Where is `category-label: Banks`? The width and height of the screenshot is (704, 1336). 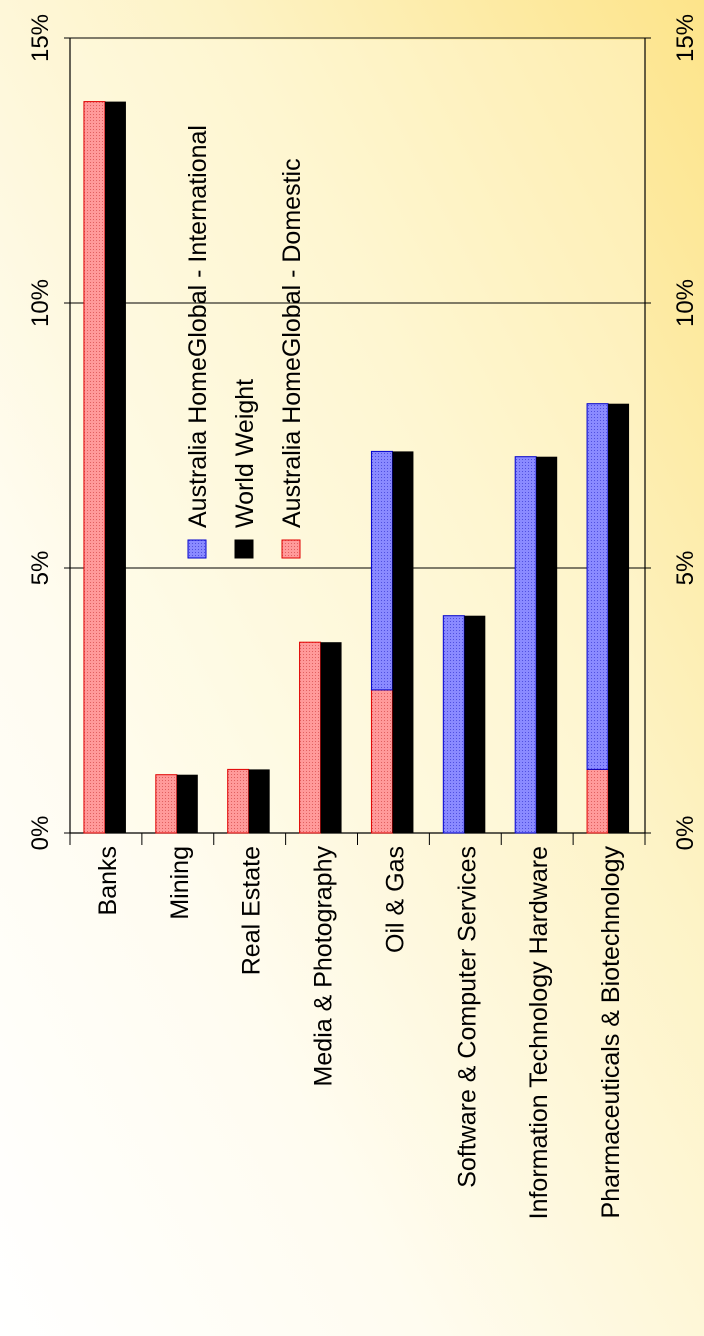 category-label: Banks is located at coordinates (108, 880).